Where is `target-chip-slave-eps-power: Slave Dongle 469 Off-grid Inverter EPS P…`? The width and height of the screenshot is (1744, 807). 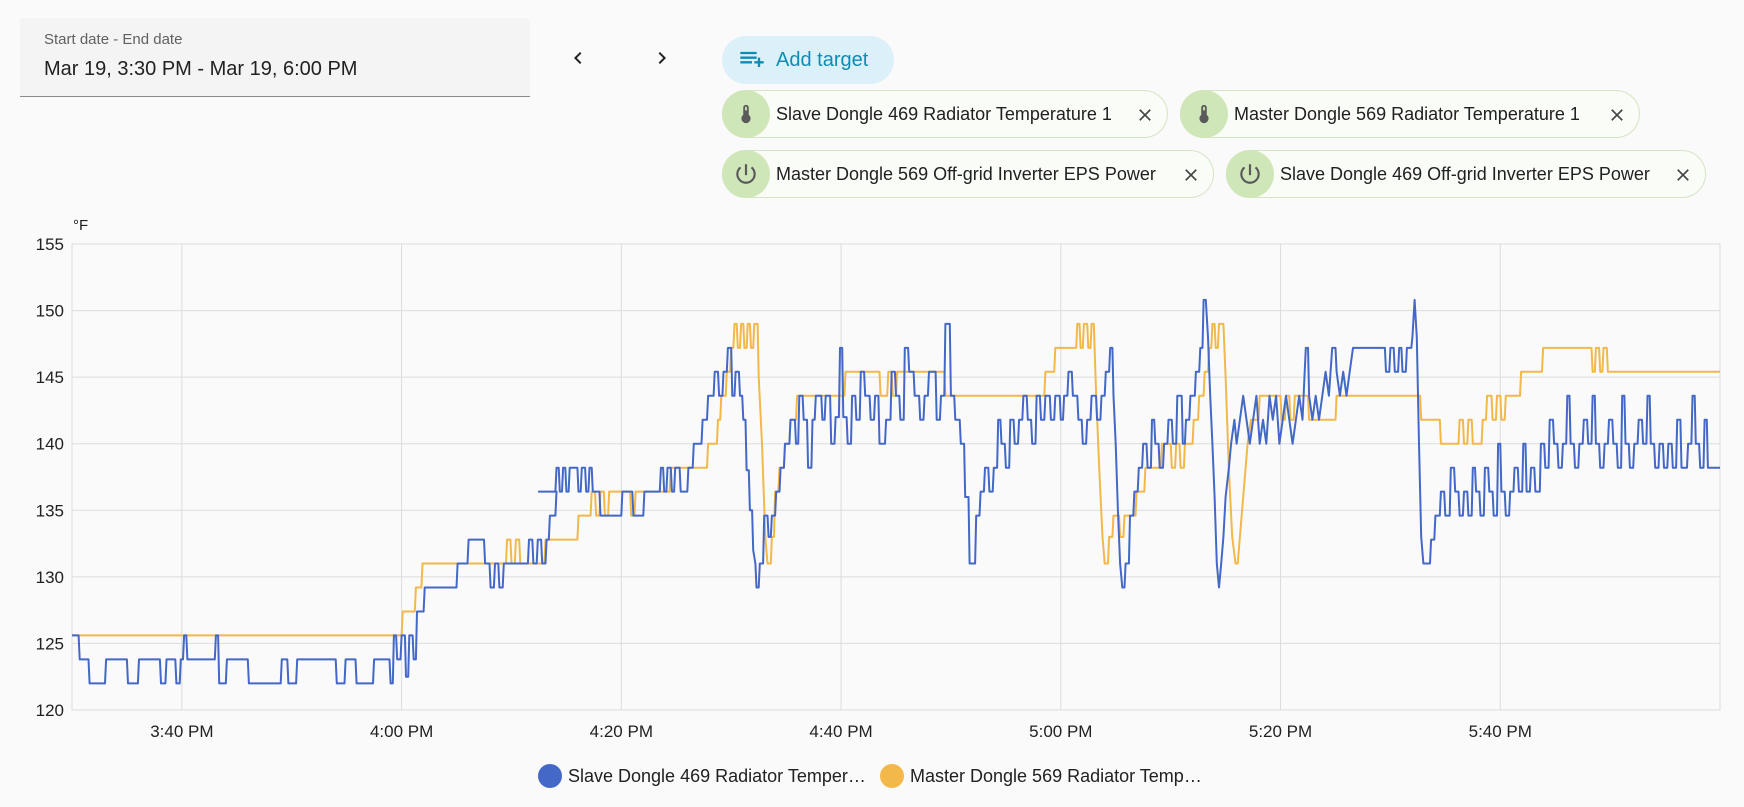
target-chip-slave-eps-power: Slave Dongle 469 Off-grid Inverter EPS P… is located at coordinates (1466, 174).